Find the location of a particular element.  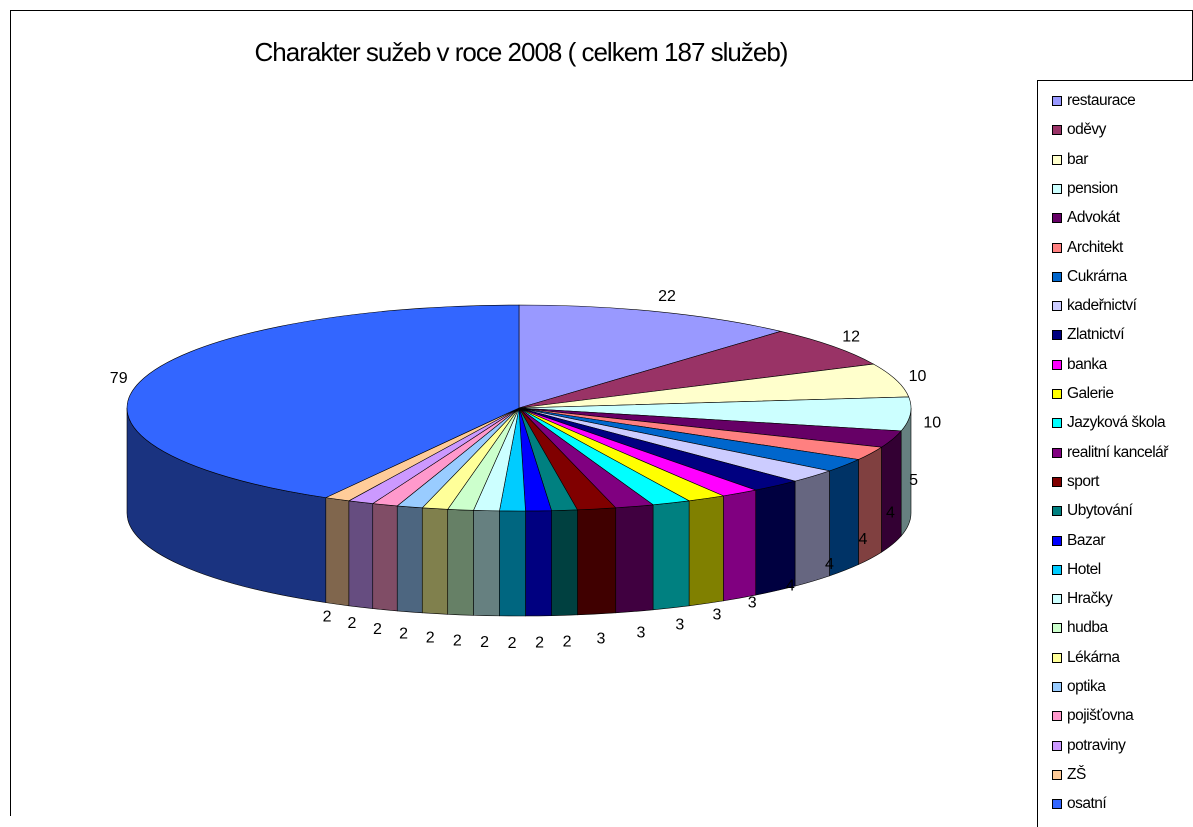

data-label-banka: 3 is located at coordinates (752, 602).